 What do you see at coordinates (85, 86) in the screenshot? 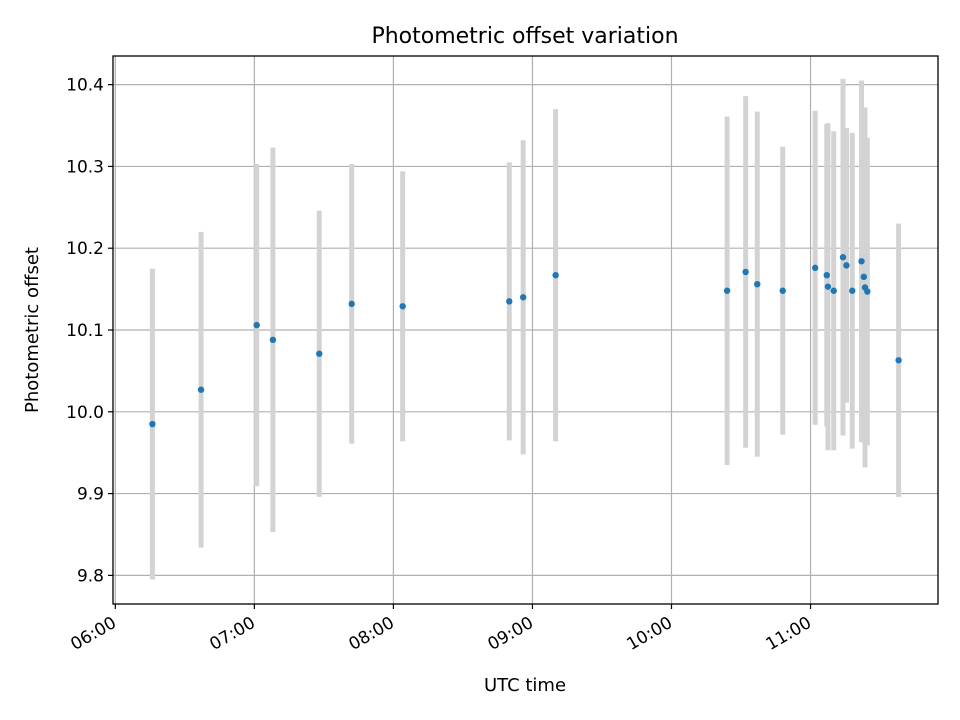
I see `y-tick-label: 10.4` at bounding box center [85, 86].